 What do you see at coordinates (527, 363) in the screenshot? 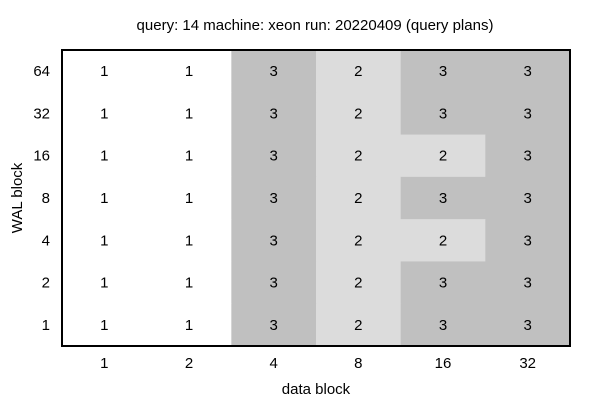
I see `x-tick-label: 32` at bounding box center [527, 363].